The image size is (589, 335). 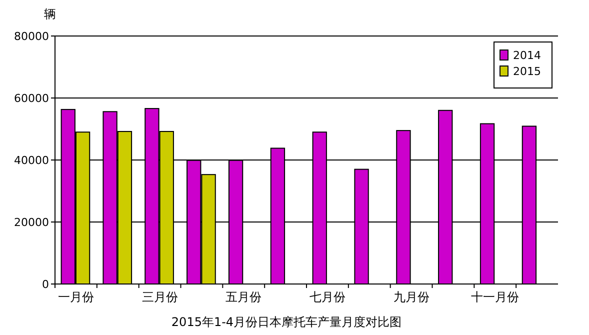 What do you see at coordinates (31, 222) in the screenshot?
I see `y-tick-label: 20000` at bounding box center [31, 222].